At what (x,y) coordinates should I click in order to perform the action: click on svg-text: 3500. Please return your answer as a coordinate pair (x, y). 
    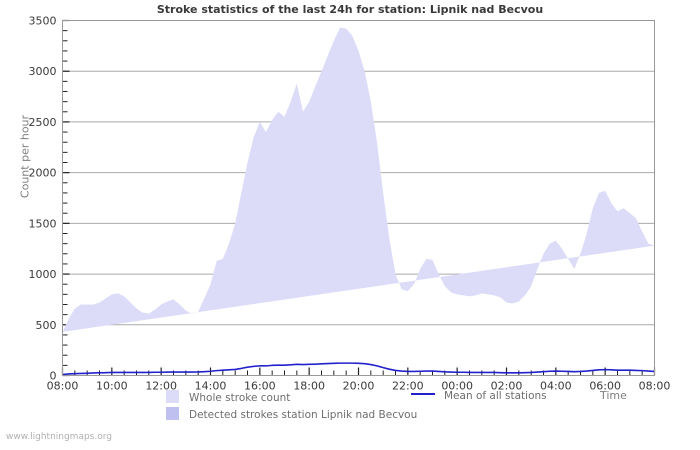
    Looking at the image, I should click on (43, 21).